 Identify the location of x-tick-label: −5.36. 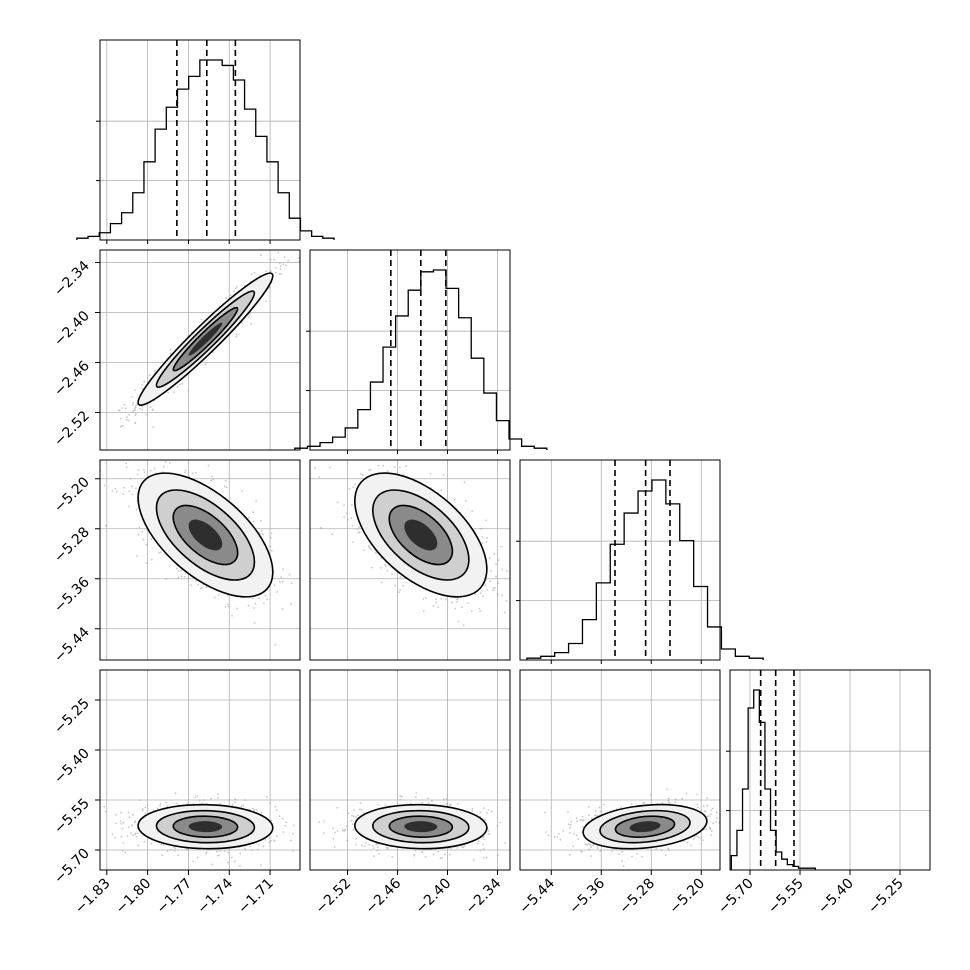
(587, 896).